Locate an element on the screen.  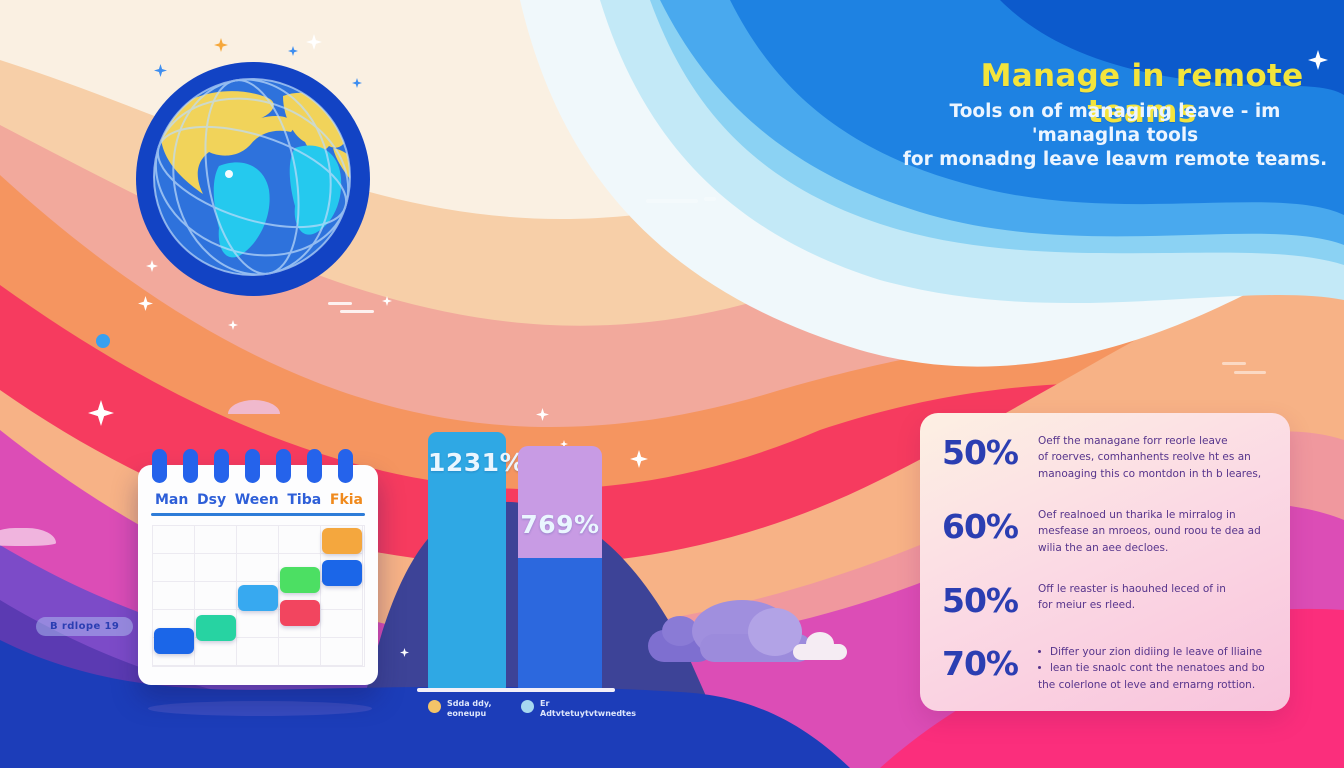
header-divider is located at coordinates (258, 514).